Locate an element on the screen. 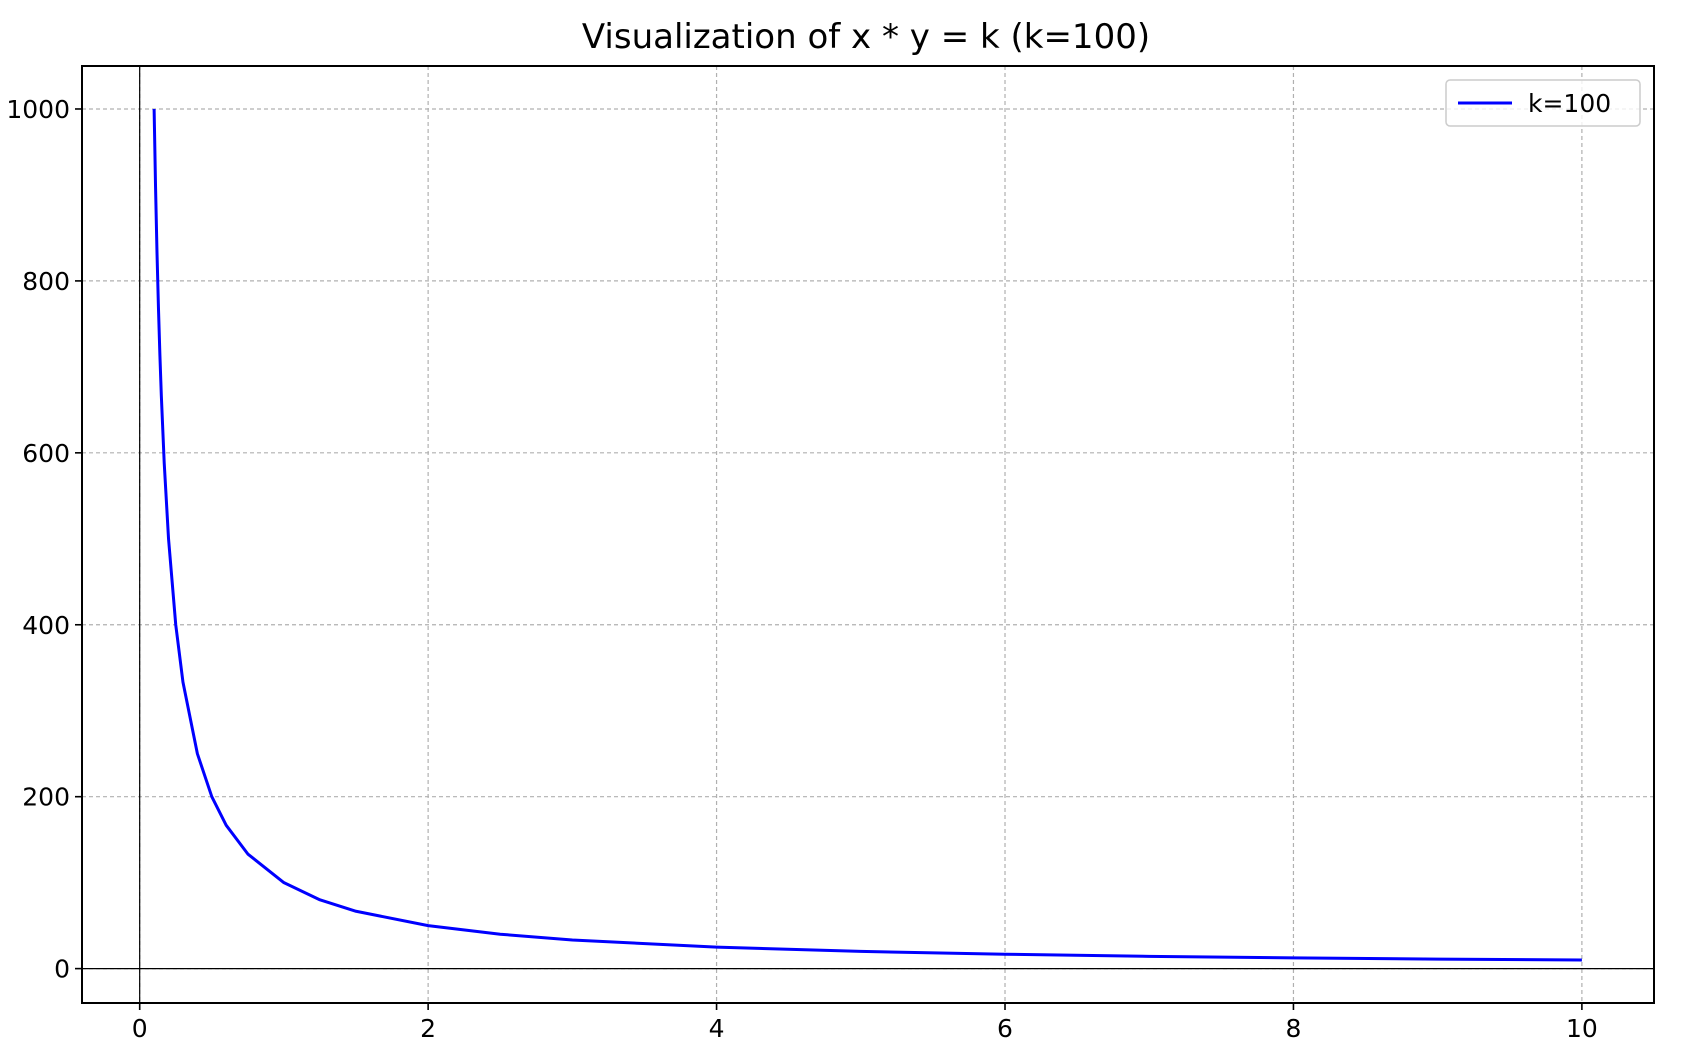  legend-box is located at coordinates (1543, 103).